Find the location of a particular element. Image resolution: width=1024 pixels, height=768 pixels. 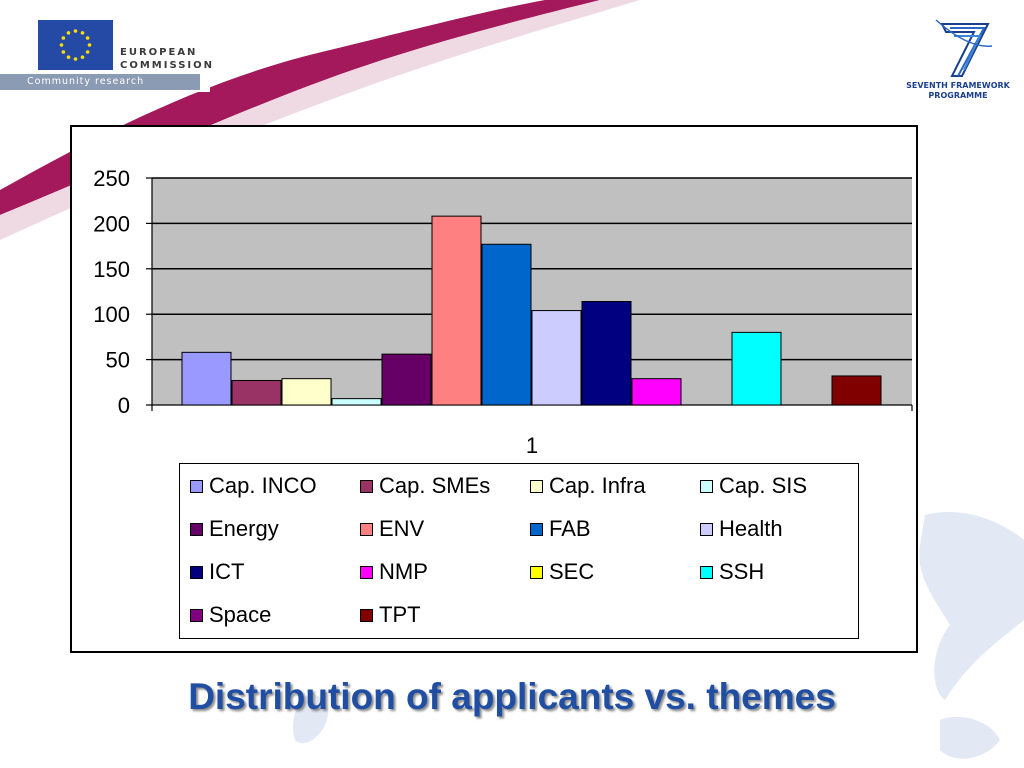

legend-item: Space is located at coordinates (230, 615).